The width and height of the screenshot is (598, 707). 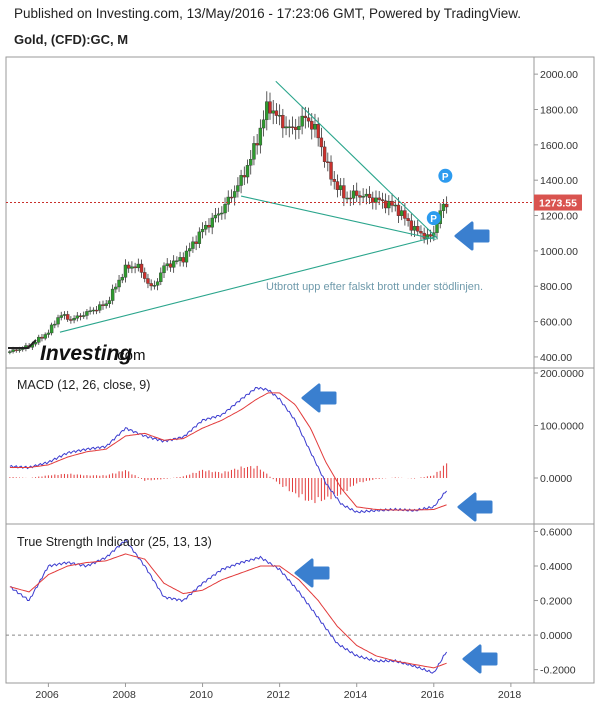 I want to click on tsi-signal-line, so click(x=228, y=611).